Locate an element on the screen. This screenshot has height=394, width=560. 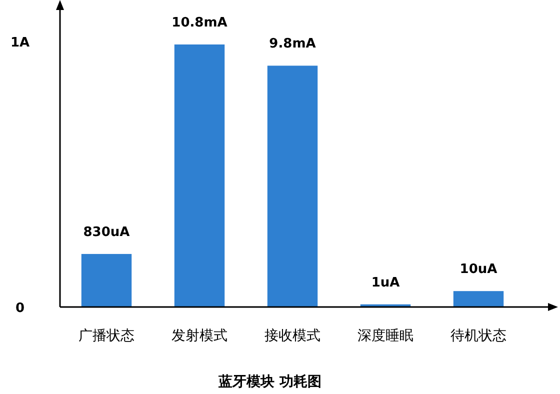
y-tick-label: 0 is located at coordinates (20, 308).